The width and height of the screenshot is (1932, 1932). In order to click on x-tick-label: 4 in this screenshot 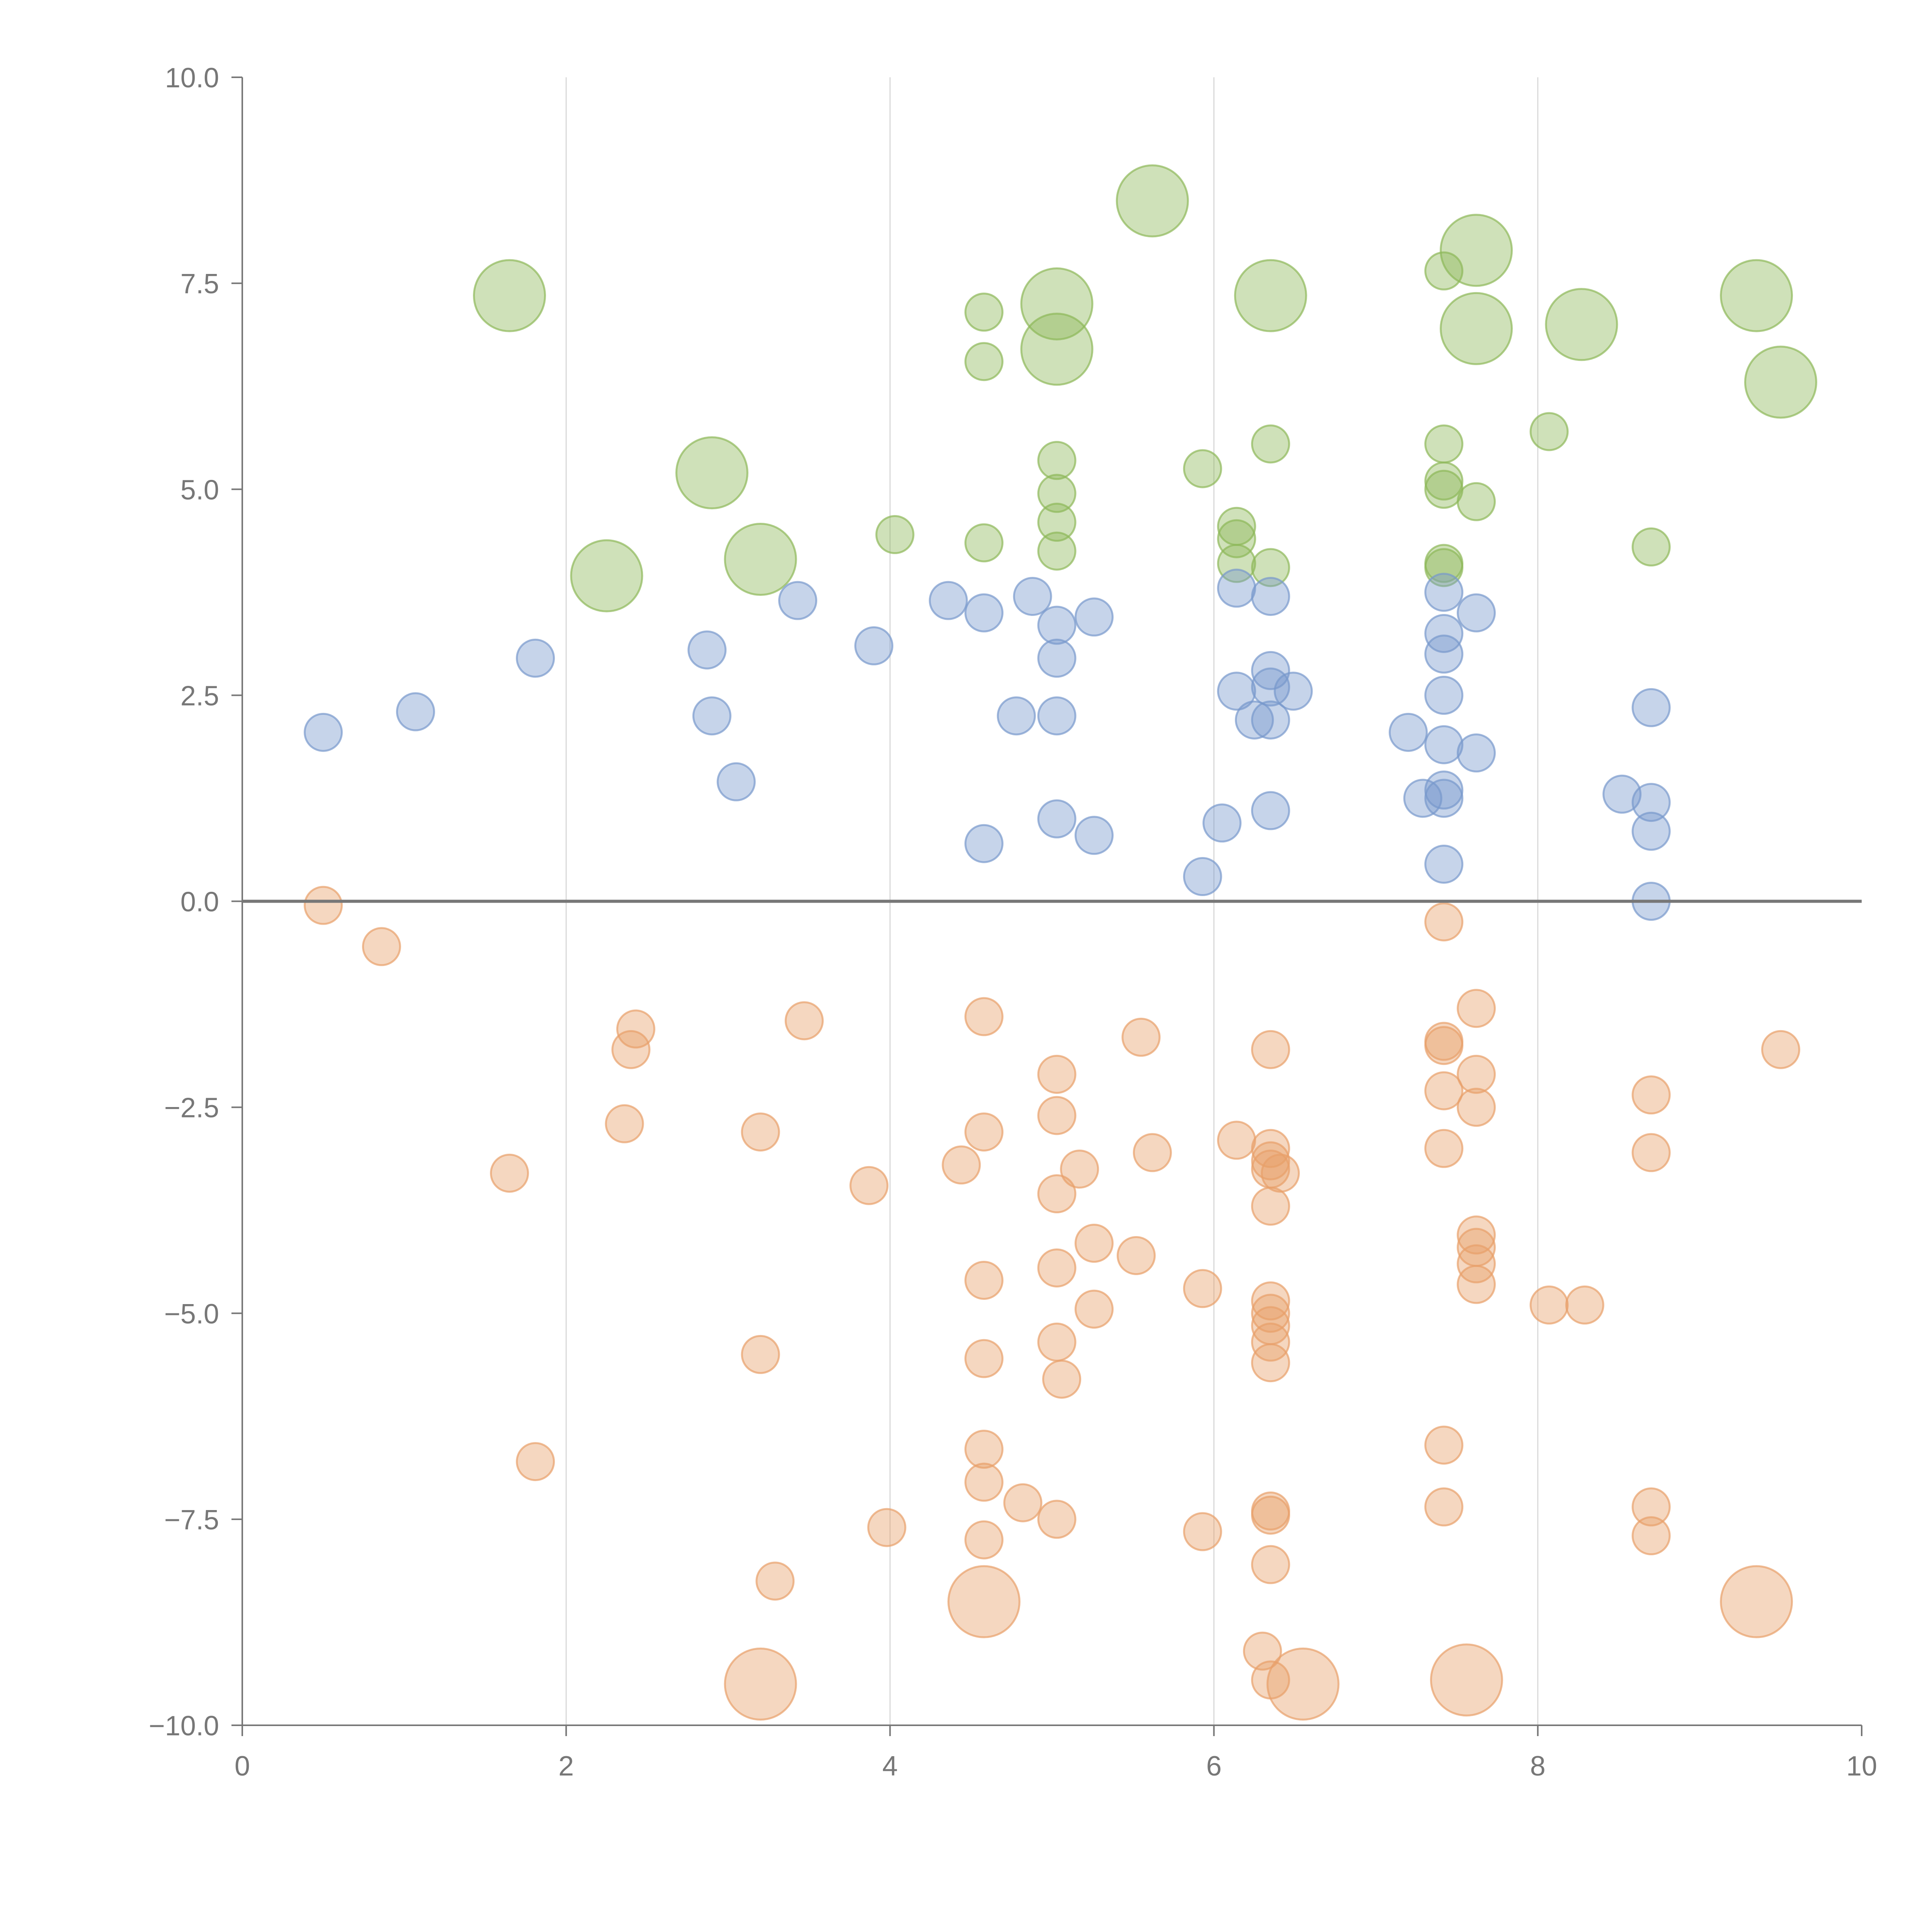, I will do `click(890, 1767)`.